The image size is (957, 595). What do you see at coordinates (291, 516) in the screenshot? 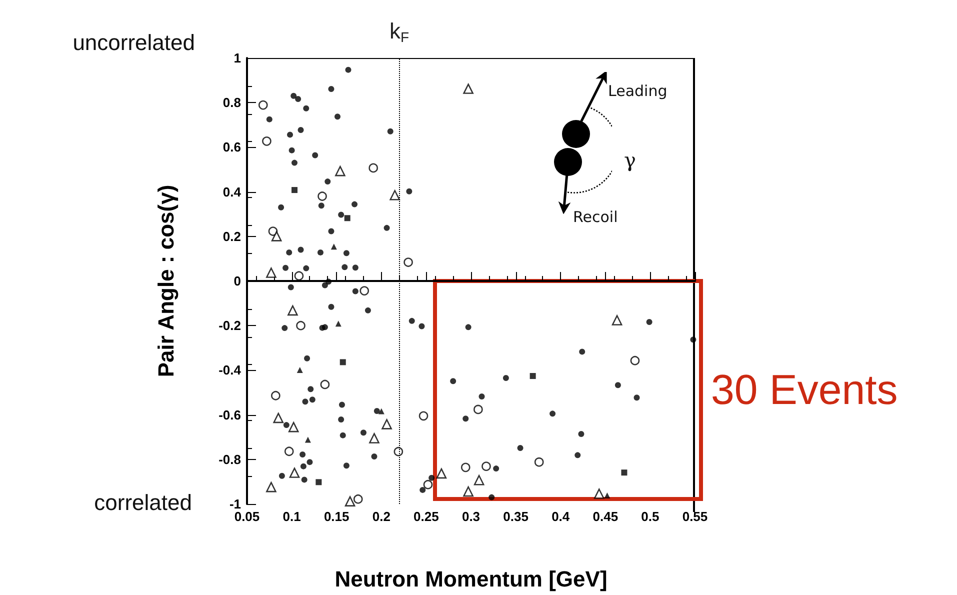
I see `x-tick-label: 0.1` at bounding box center [291, 516].